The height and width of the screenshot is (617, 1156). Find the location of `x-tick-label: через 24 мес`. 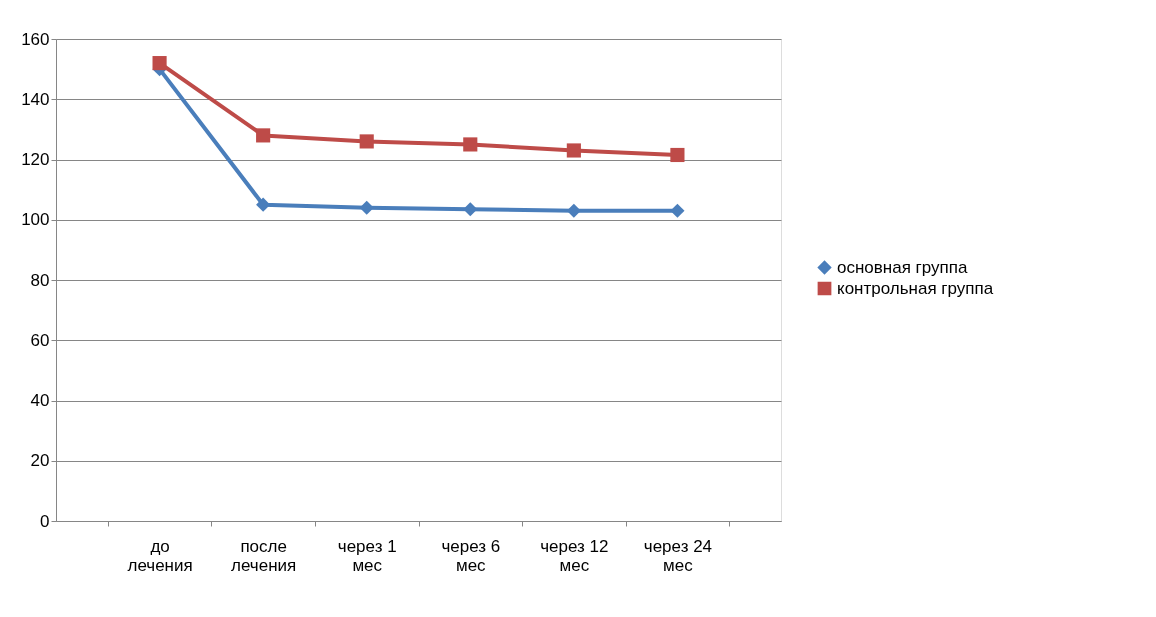

x-tick-label: через 24 мес is located at coordinates (678, 555).